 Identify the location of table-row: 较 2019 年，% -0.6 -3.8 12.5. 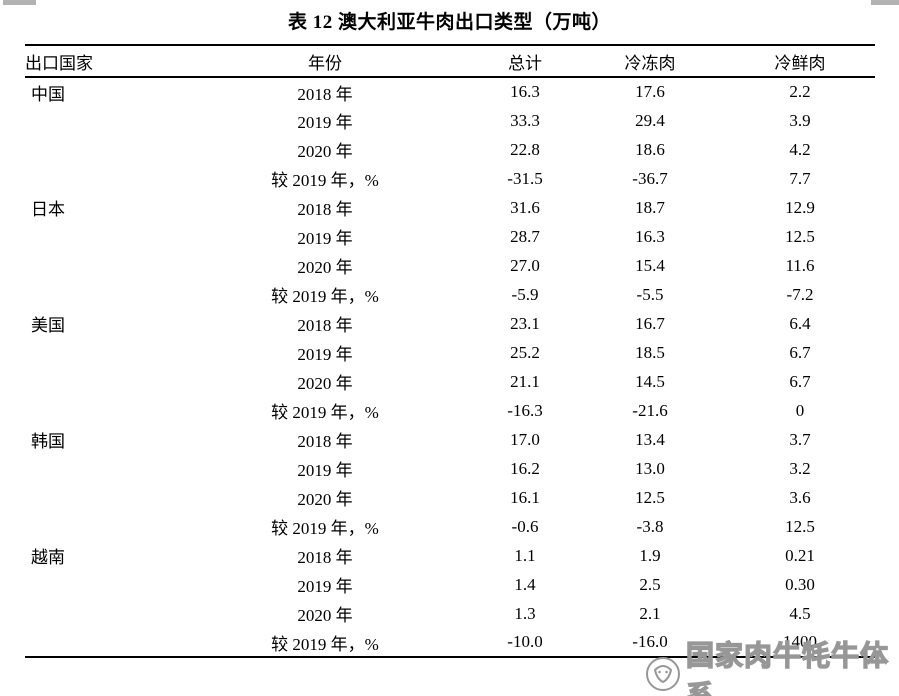
(450, 526).